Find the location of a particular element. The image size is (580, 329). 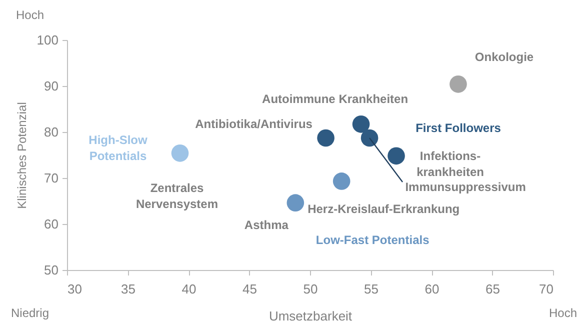

annotation: Autoimmune Krankheiten is located at coordinates (335, 99).